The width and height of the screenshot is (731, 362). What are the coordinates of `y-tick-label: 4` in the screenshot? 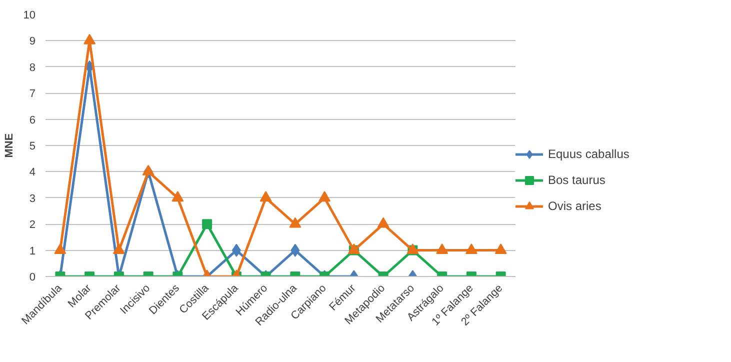 It's located at (32, 172).